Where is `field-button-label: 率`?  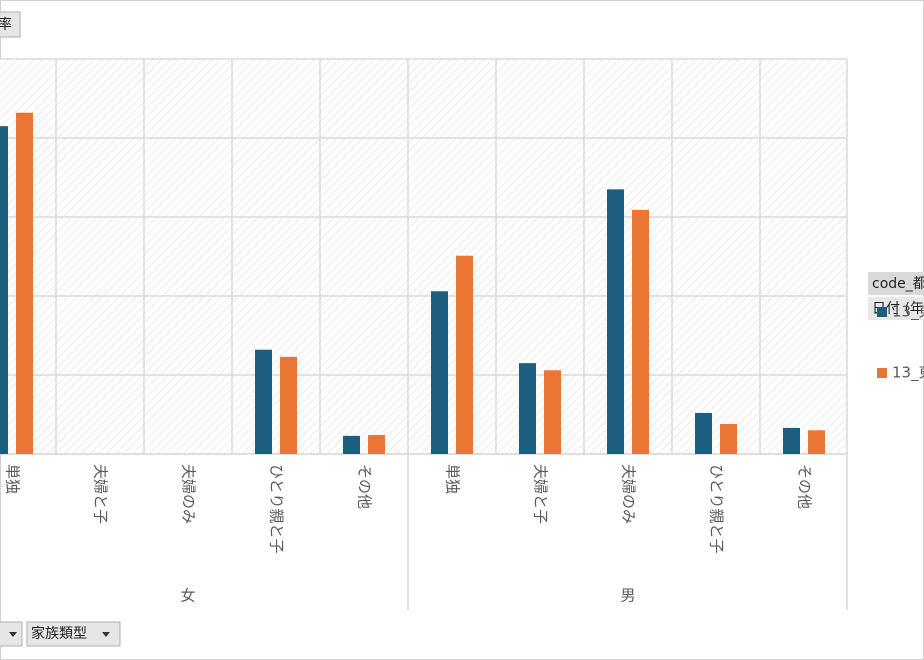 field-button-label: 率 is located at coordinates (6, 24).